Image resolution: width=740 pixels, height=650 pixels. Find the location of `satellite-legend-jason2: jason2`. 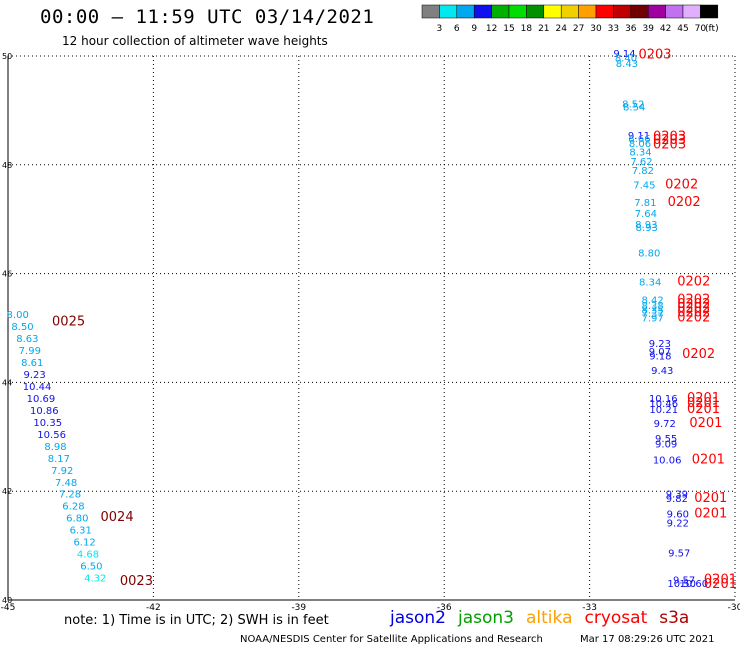

satellite-legend-jason2: jason2 is located at coordinates (418, 618).